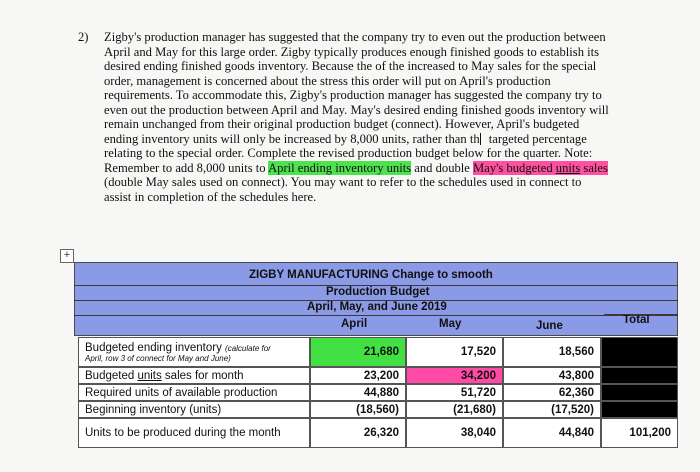 This screenshot has width=700, height=472. I want to click on column-header-row, so click(376, 326).